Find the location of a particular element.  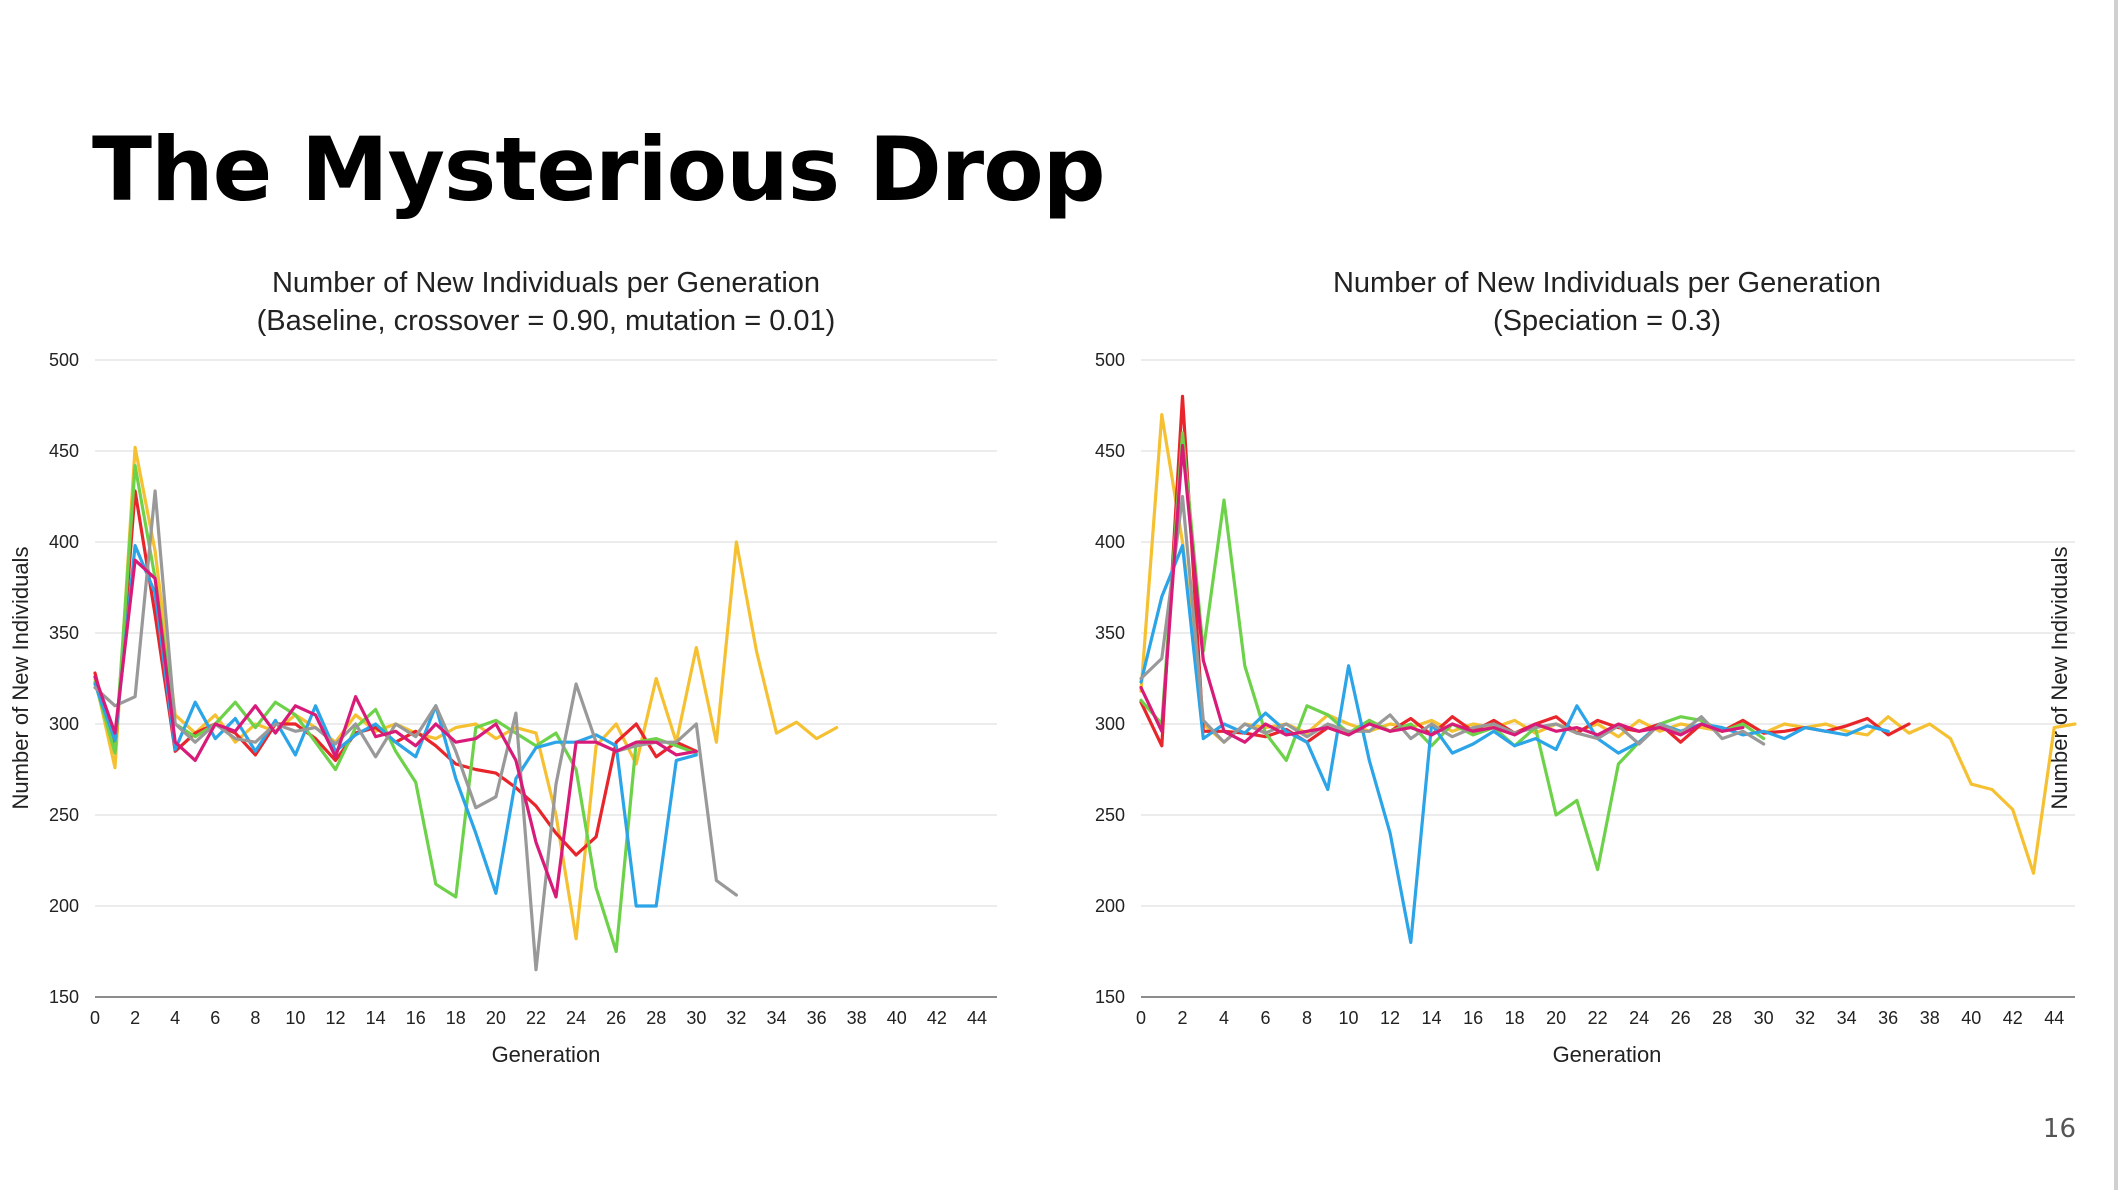

chart-subtitle: (Speciation = 0.3) is located at coordinates (1607, 321).